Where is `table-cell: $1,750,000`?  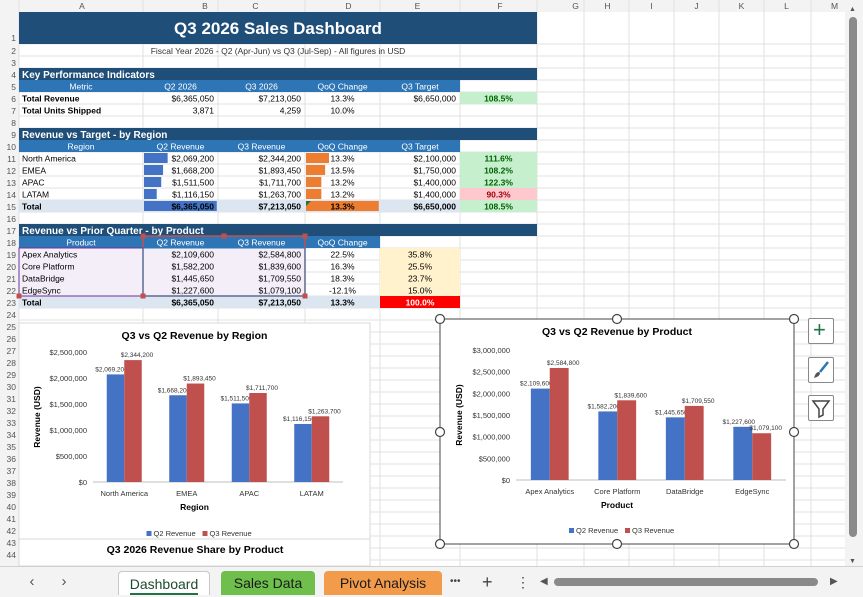 table-cell: $1,750,000 is located at coordinates (434, 171).